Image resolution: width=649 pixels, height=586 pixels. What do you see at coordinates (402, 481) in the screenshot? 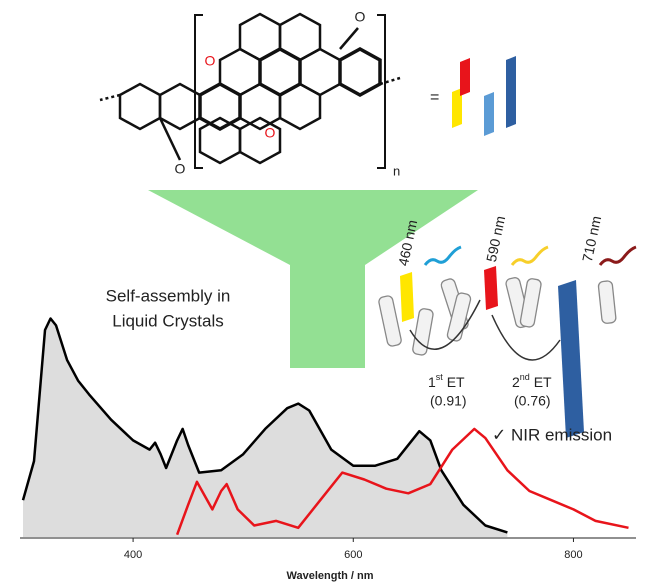
I see `series-line` at bounding box center [402, 481].